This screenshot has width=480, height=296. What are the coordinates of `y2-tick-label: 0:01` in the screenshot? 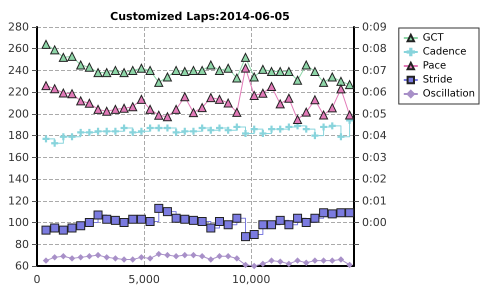 It's located at (374, 201).